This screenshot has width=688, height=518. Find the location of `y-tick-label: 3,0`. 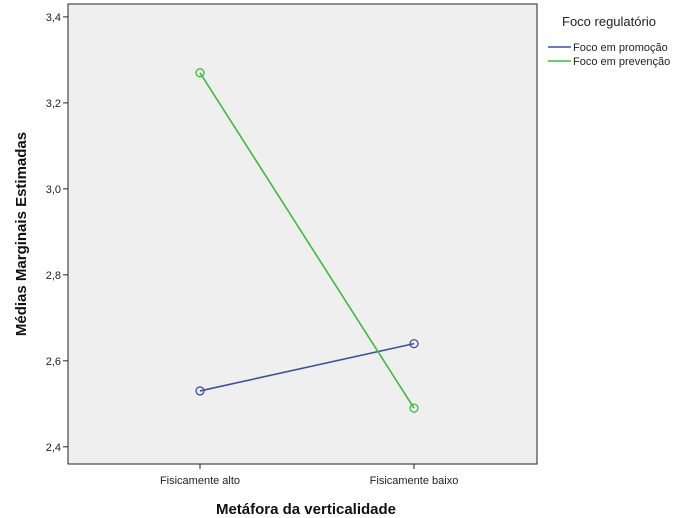

y-tick-label: 3,0 is located at coordinates (53, 190).